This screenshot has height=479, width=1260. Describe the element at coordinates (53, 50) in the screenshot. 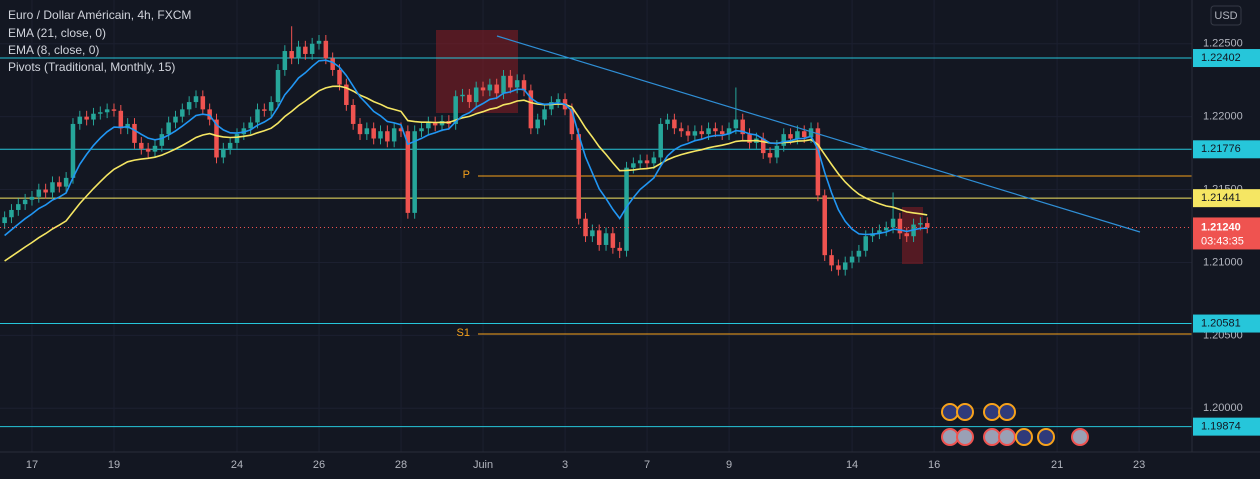

I see `legend-entry: EMA (8, close, 0)` at that location.